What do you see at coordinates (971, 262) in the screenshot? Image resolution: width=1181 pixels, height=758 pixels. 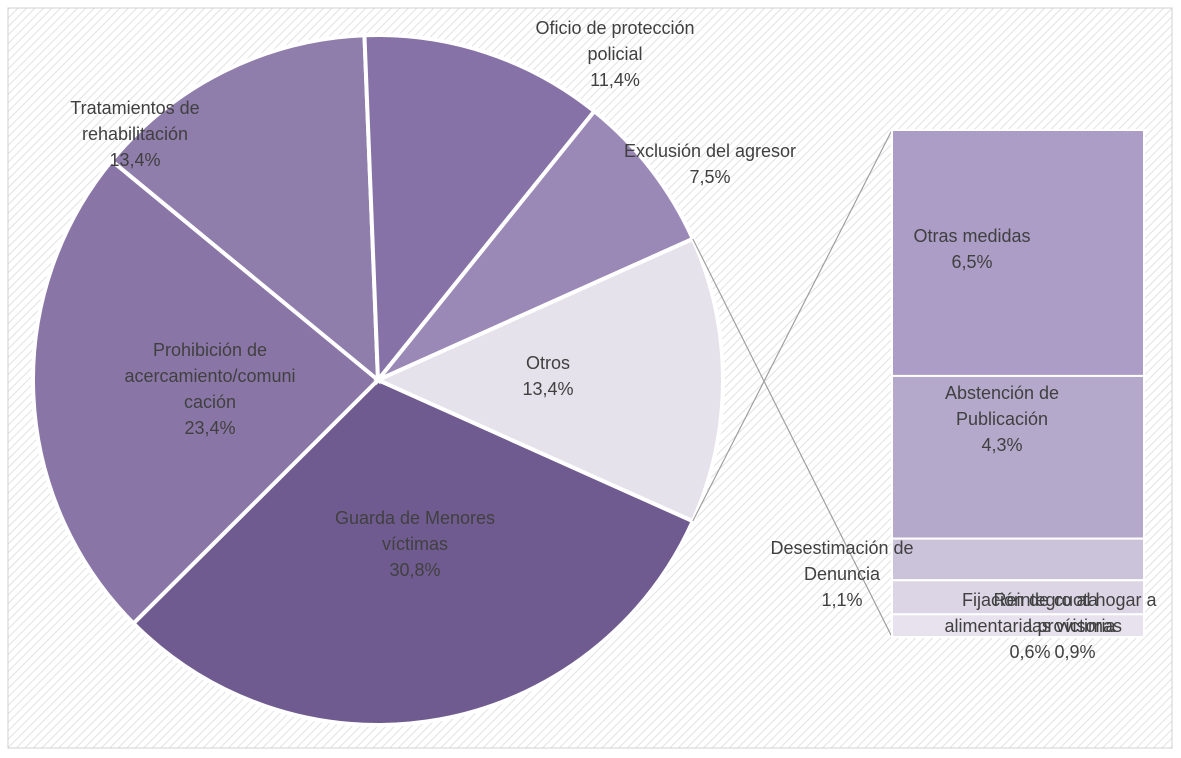 I see `value-label: 6,5%` at bounding box center [971, 262].